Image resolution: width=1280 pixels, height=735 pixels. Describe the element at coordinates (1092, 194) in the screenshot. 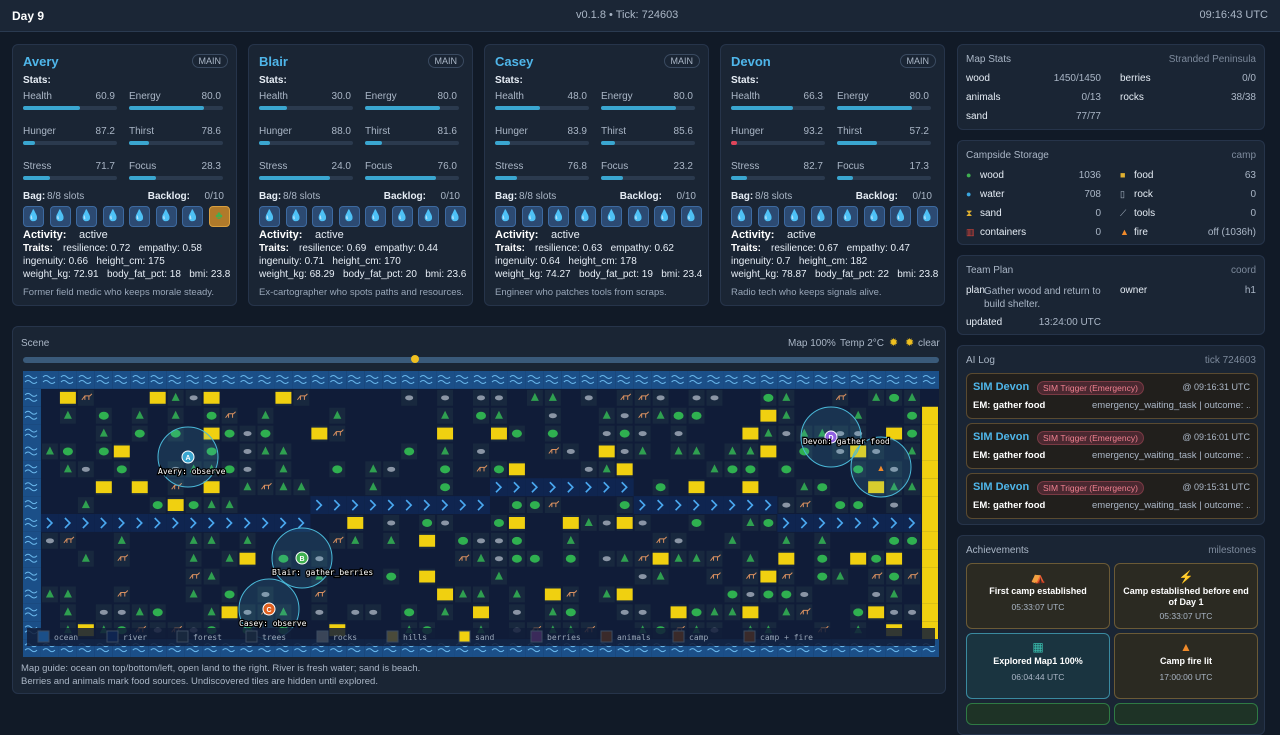

I see `storage-value: 708` at that location.